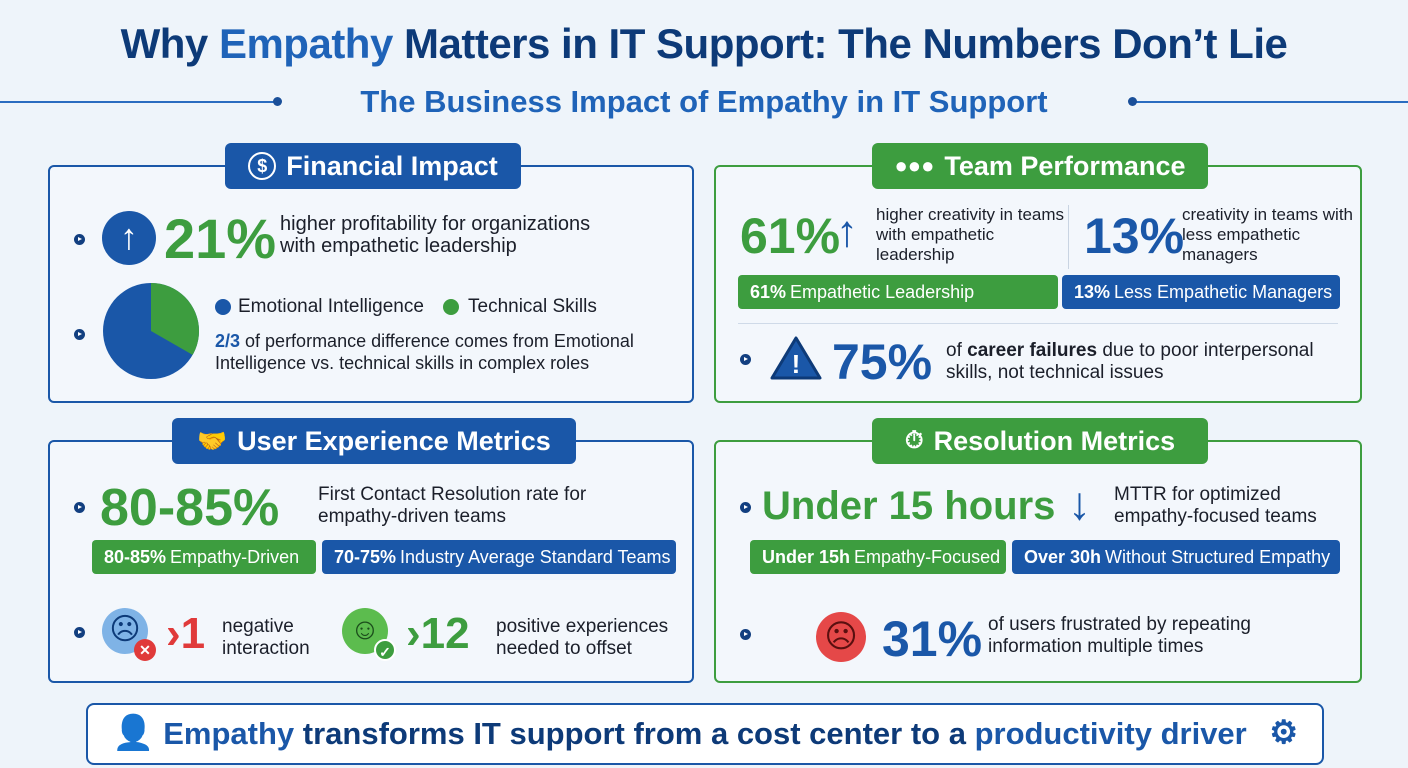 This screenshot has width=1408, height=768. I want to click on resolution-header: ⏱ Resolution Metrics, so click(1040, 441).